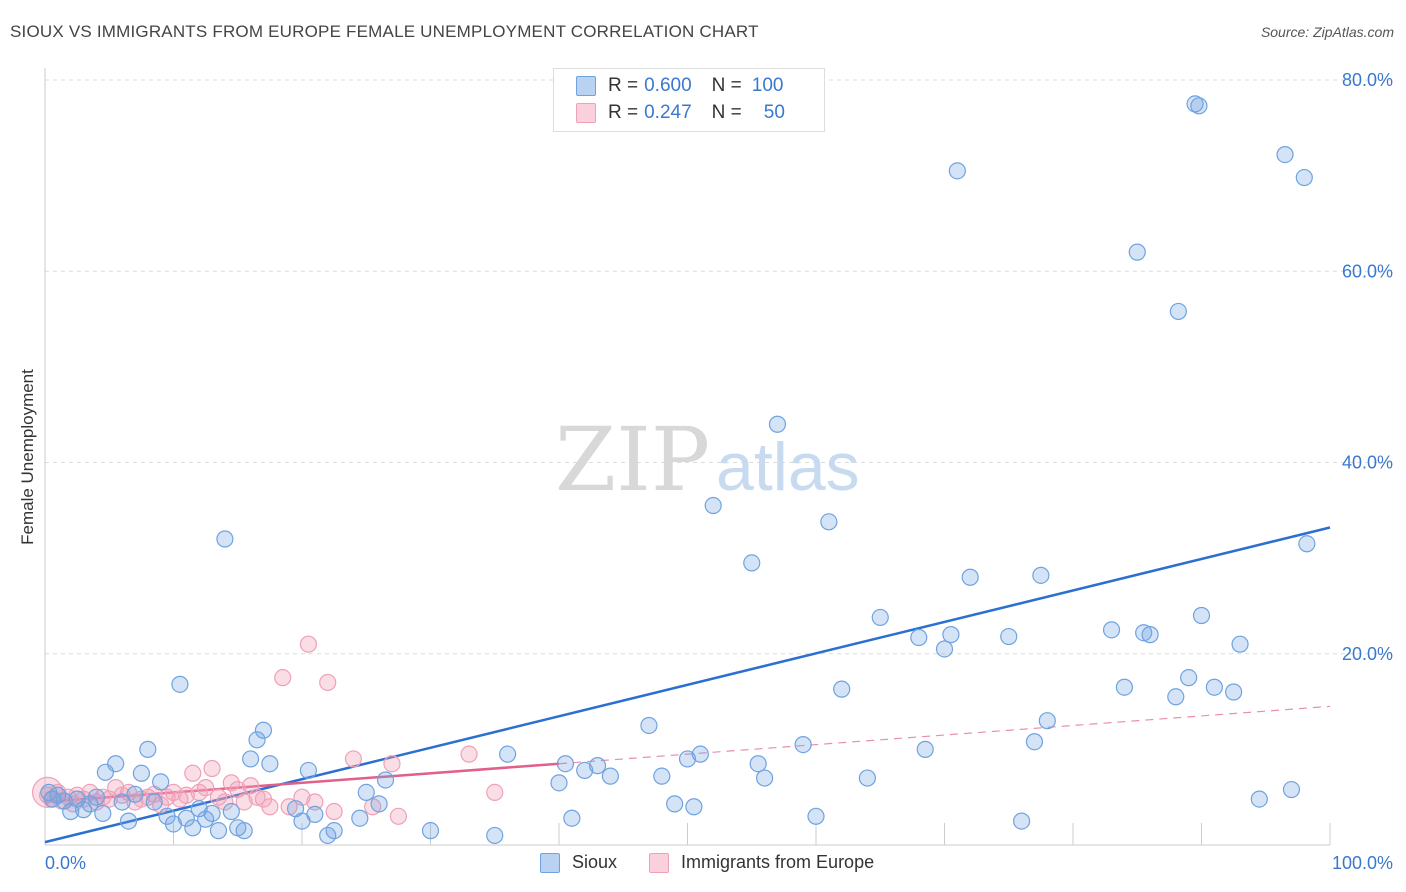 The width and height of the screenshot is (1406, 892). What do you see at coordinates (774, 112) in the screenshot?
I see `legend-n-value: 50` at bounding box center [774, 112].